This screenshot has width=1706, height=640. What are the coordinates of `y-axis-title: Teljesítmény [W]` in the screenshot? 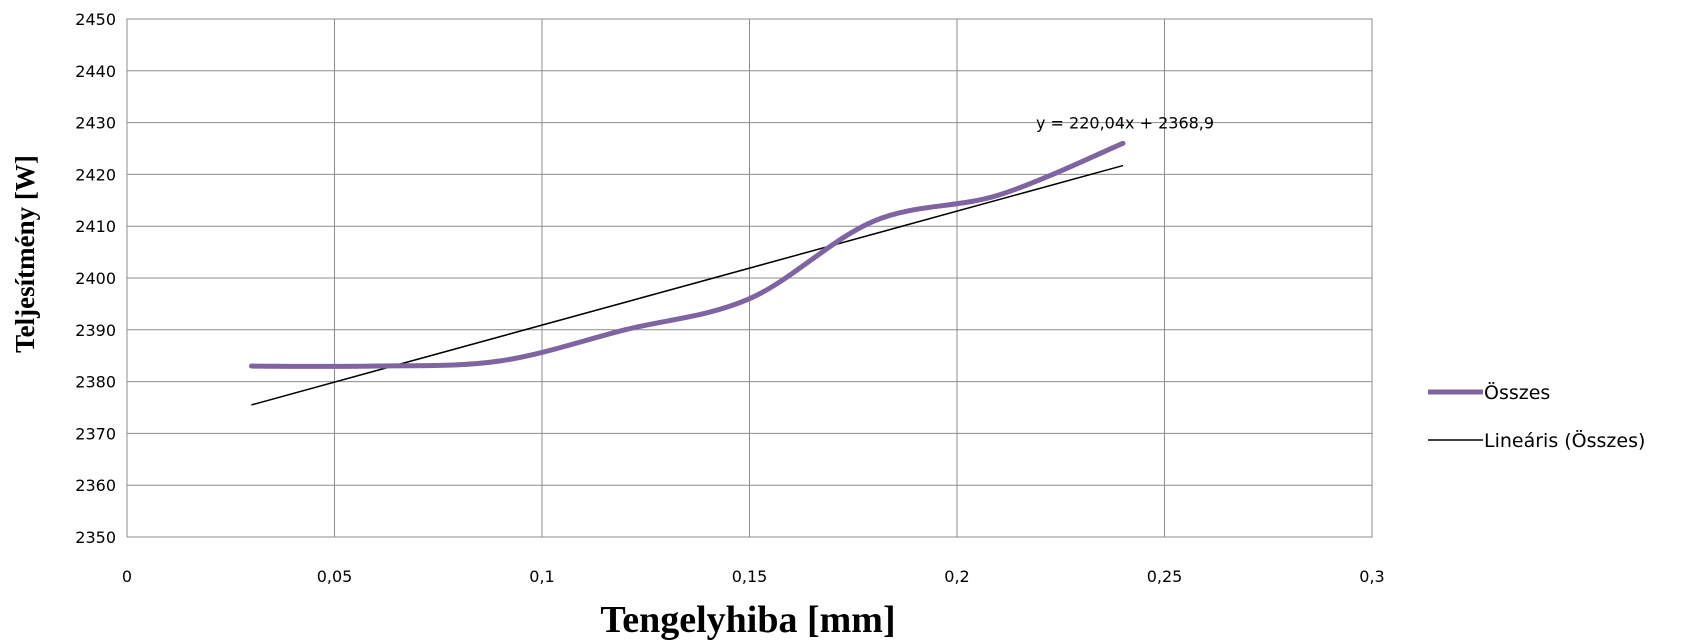 It's located at (25, 254).